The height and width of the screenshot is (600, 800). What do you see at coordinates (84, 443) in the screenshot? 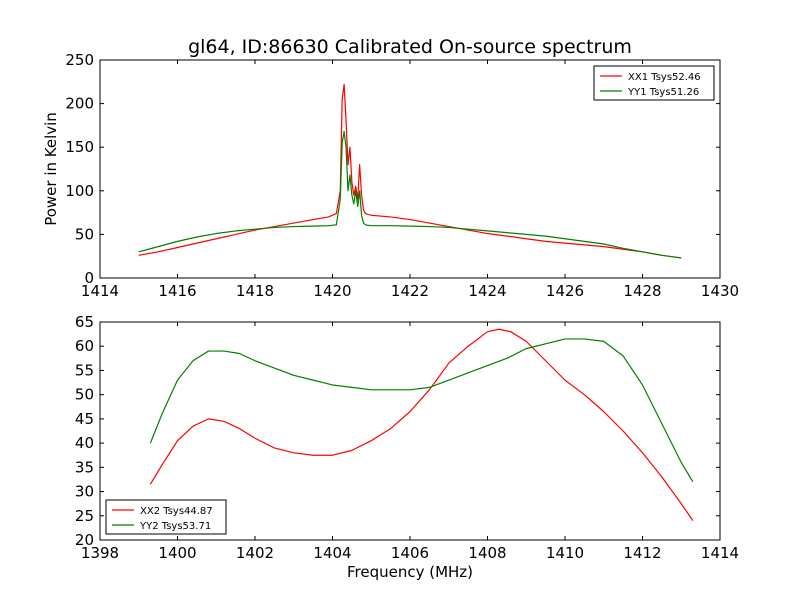
I see `y-tick-label: 40` at bounding box center [84, 443].